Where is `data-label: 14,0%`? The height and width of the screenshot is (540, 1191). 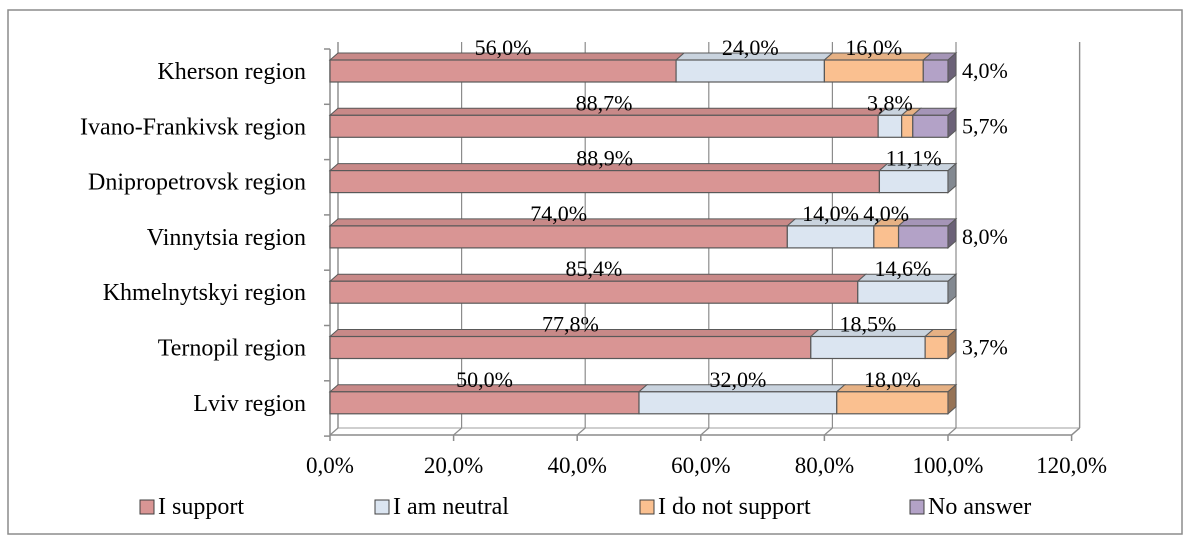 data-label: 14,0% is located at coordinates (830, 213).